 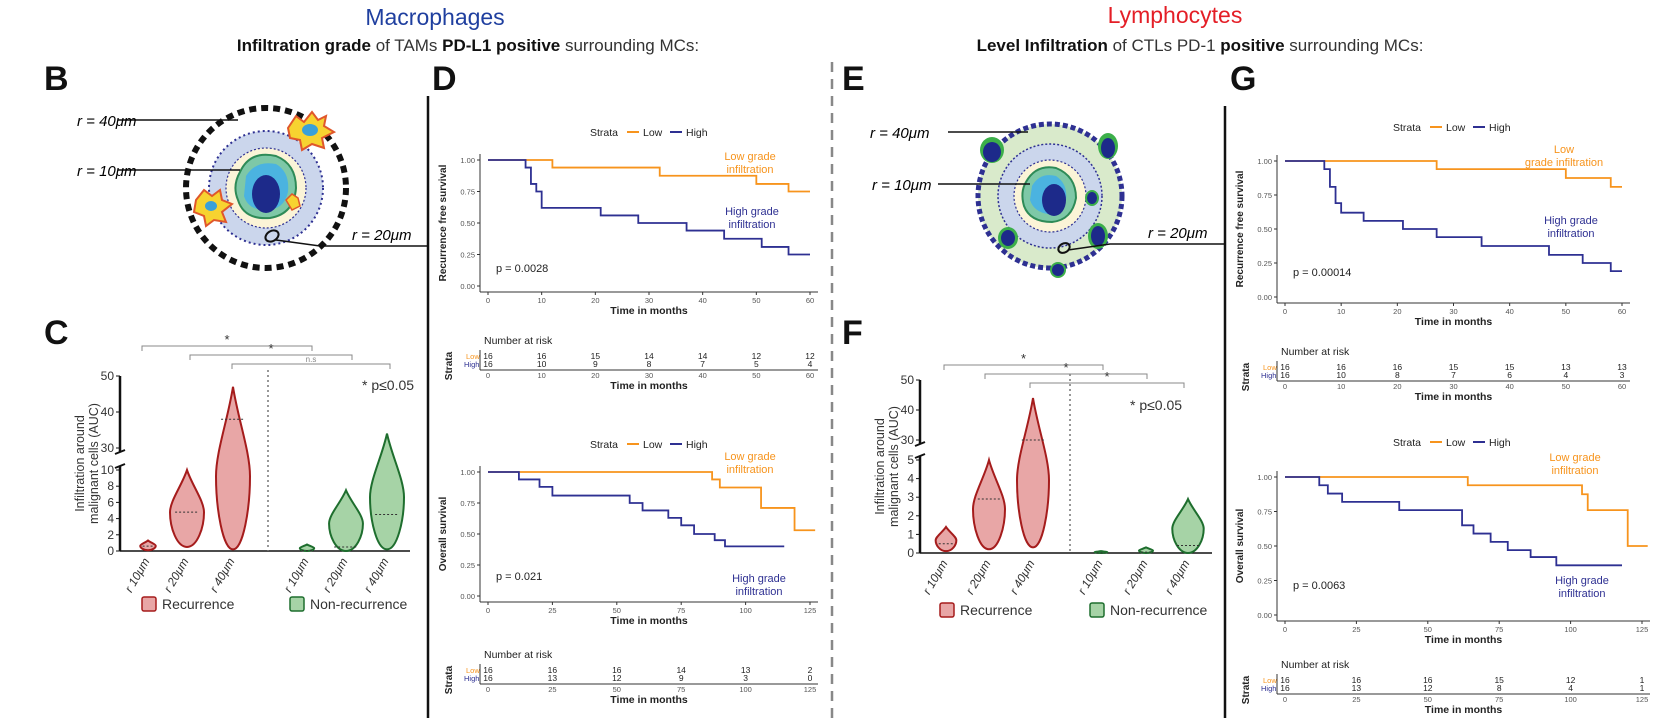 What do you see at coordinates (1319, 586) in the screenshot?
I see `p-value: p = 0.0063` at bounding box center [1319, 586].